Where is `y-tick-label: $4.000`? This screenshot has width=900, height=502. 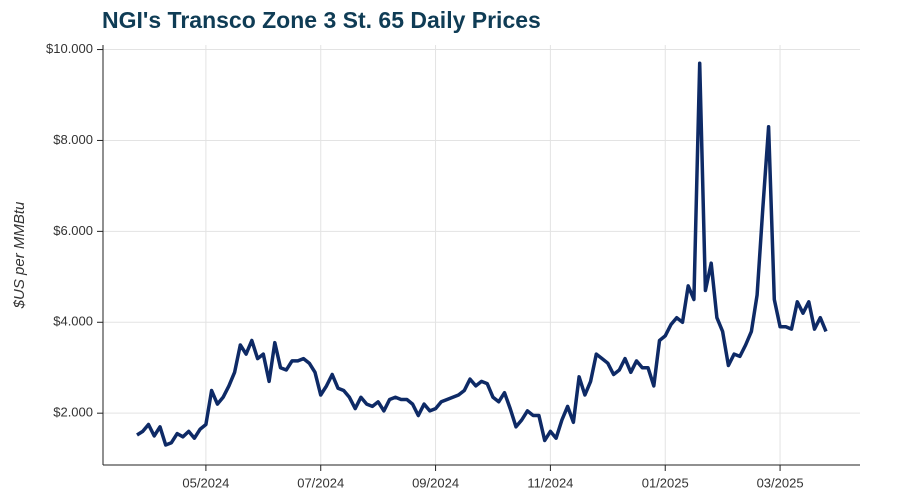 y-tick-label: $4.000 is located at coordinates (73, 321).